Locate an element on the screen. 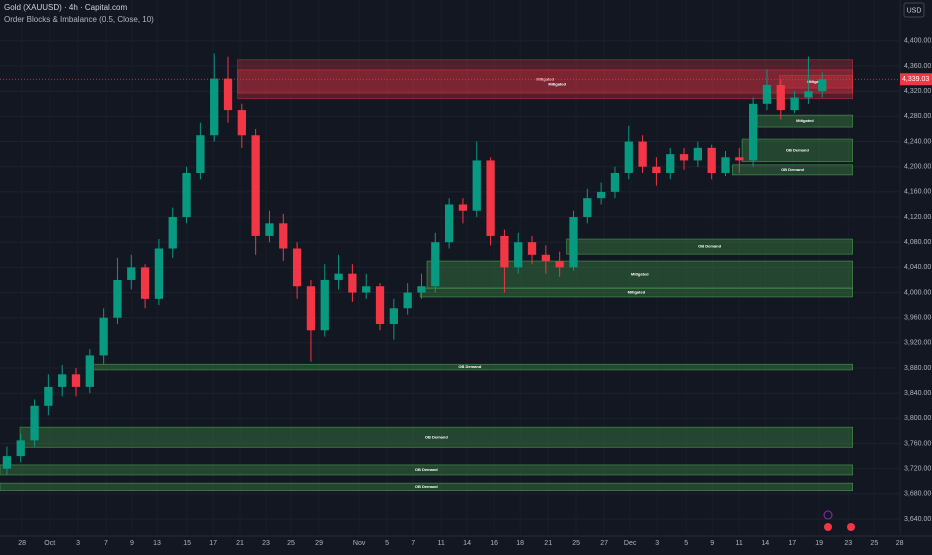  y-tick-label: 4,120.00 is located at coordinates (917, 217).